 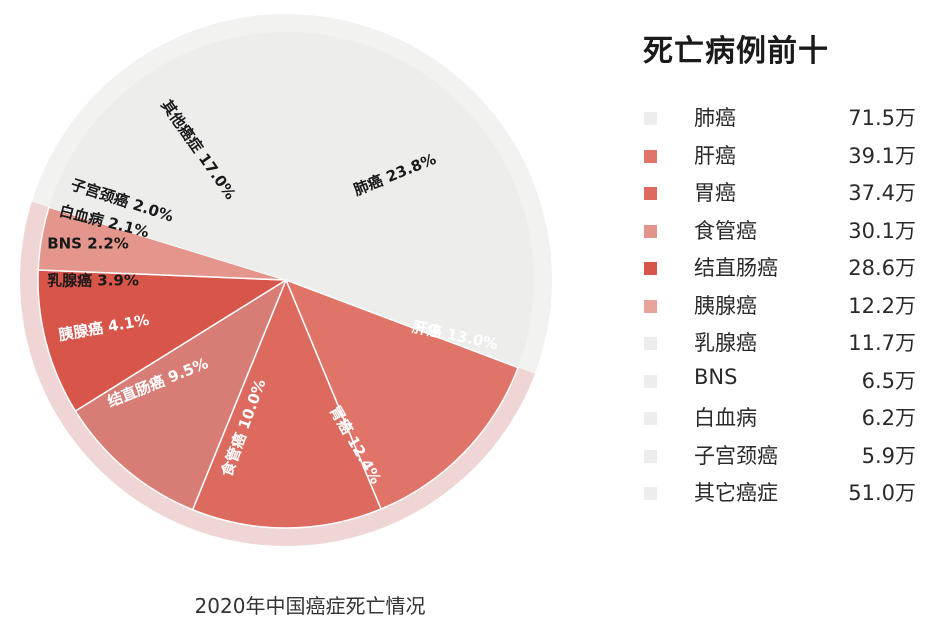 I want to click on legend-label: 其它癌症, so click(x=736, y=493).